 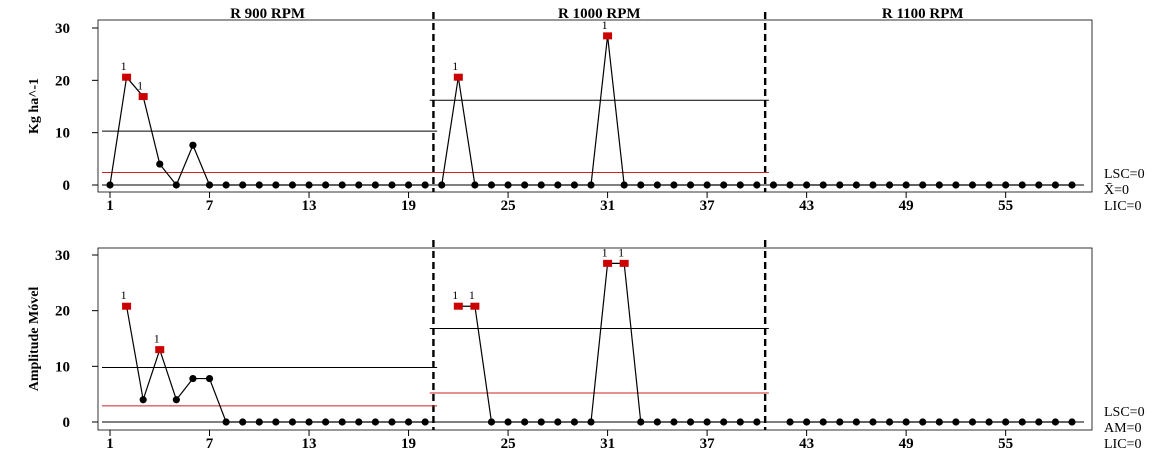 What do you see at coordinates (309, 206) in the screenshot?
I see `x-tick-label: 13` at bounding box center [309, 206].